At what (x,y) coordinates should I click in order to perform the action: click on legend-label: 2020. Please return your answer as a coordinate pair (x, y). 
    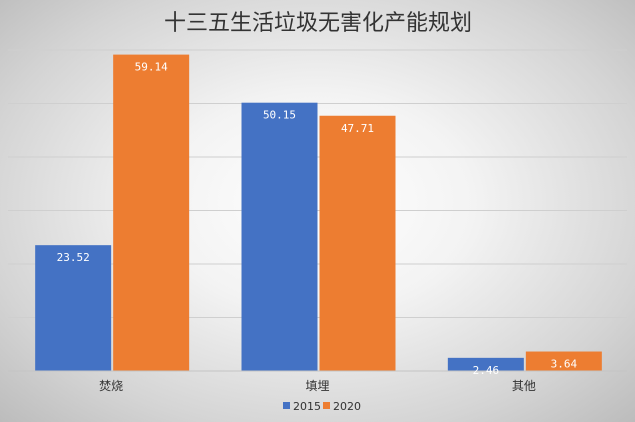
    Looking at the image, I should click on (347, 406).